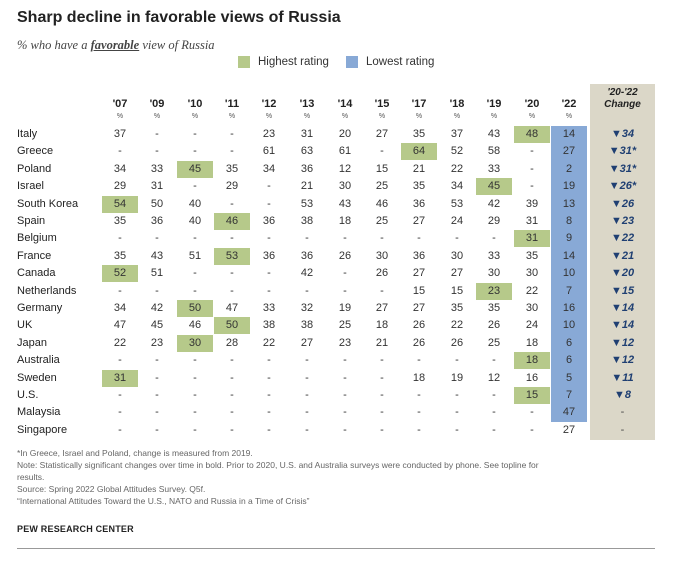 The image size is (682, 563). Describe the element at coordinates (232, 186) in the screenshot. I see `table-cell: 29` at that location.